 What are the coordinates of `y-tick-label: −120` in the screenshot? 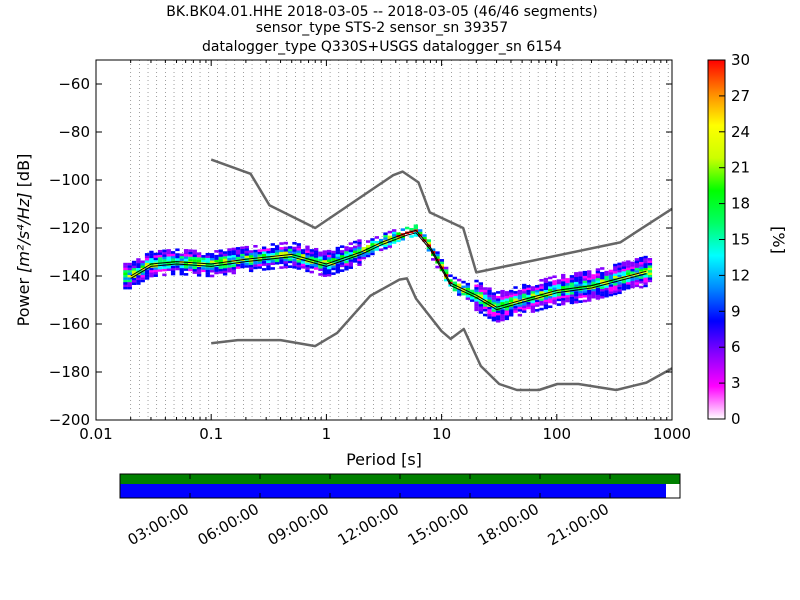 It's located at (69, 228).